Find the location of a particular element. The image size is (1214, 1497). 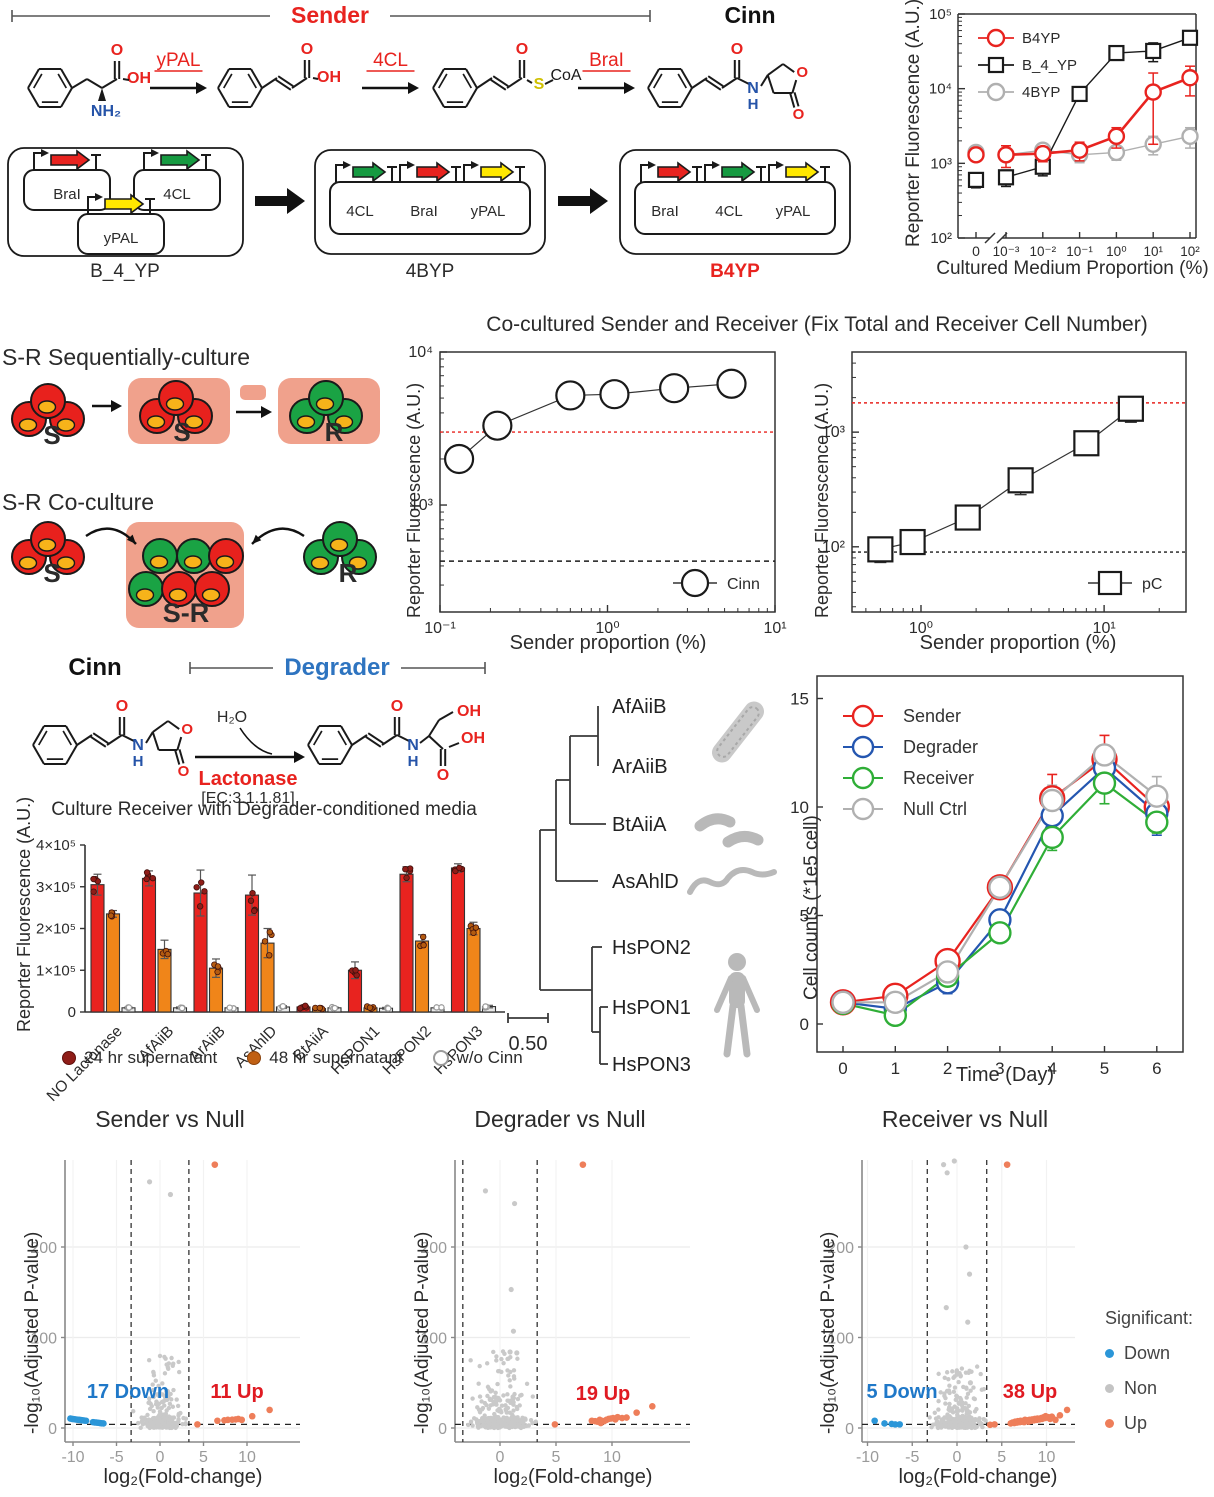

significant-legend: Significant: Down Non Up is located at coordinates (1149, 1371).